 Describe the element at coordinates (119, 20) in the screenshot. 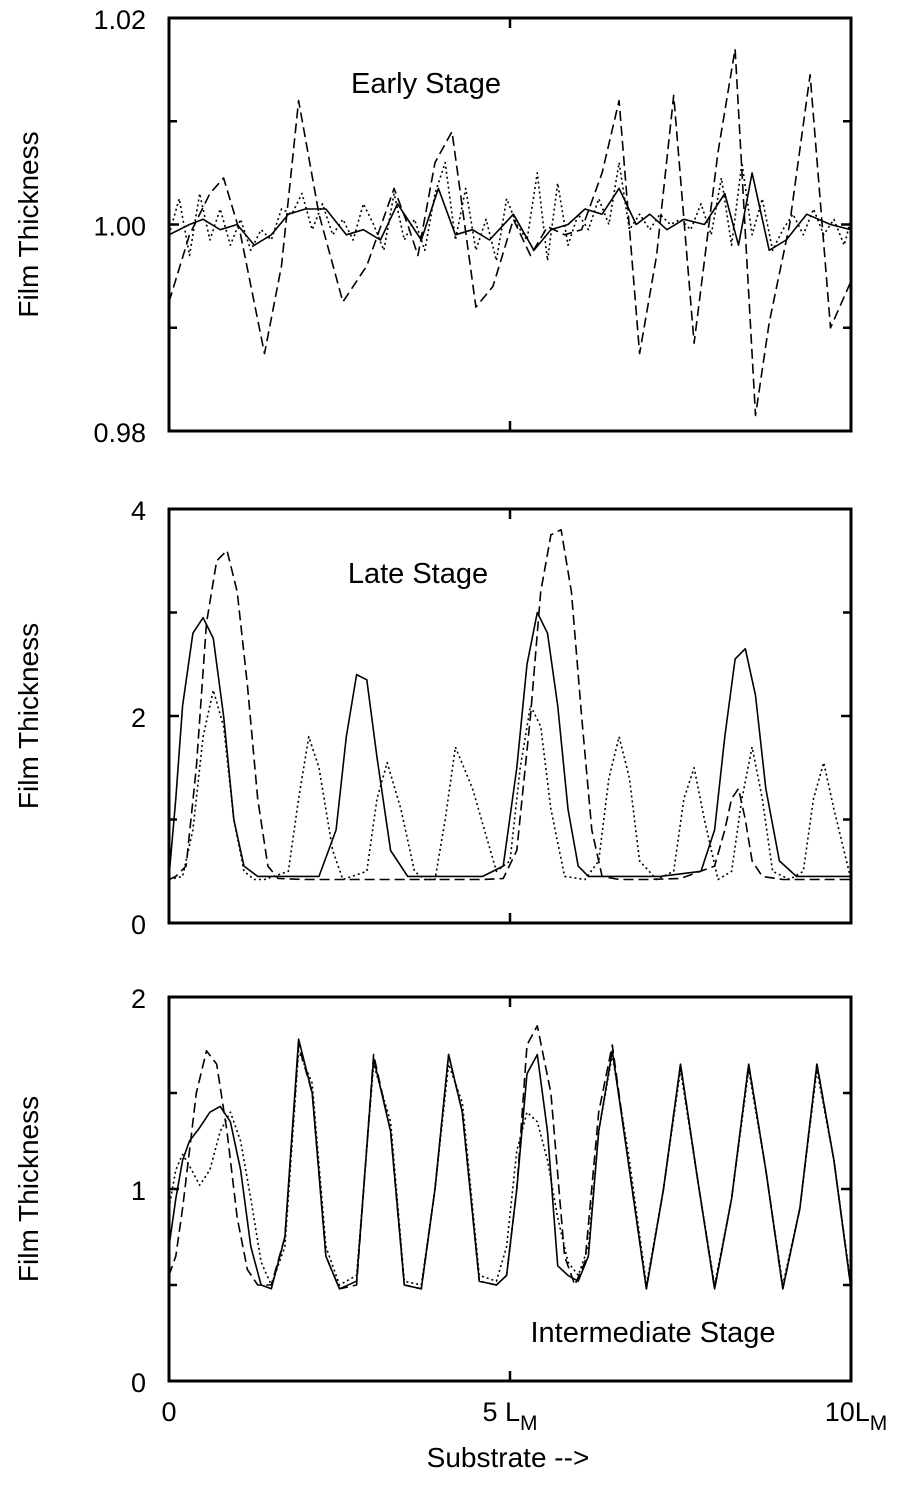

I see `y-tick-label: 1.02` at that location.